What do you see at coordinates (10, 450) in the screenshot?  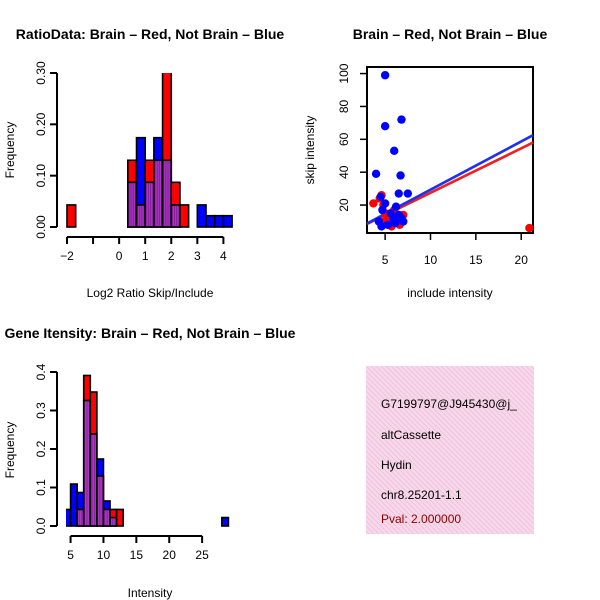 I see `intensity-hist-ylabel: Frequency` at bounding box center [10, 450].